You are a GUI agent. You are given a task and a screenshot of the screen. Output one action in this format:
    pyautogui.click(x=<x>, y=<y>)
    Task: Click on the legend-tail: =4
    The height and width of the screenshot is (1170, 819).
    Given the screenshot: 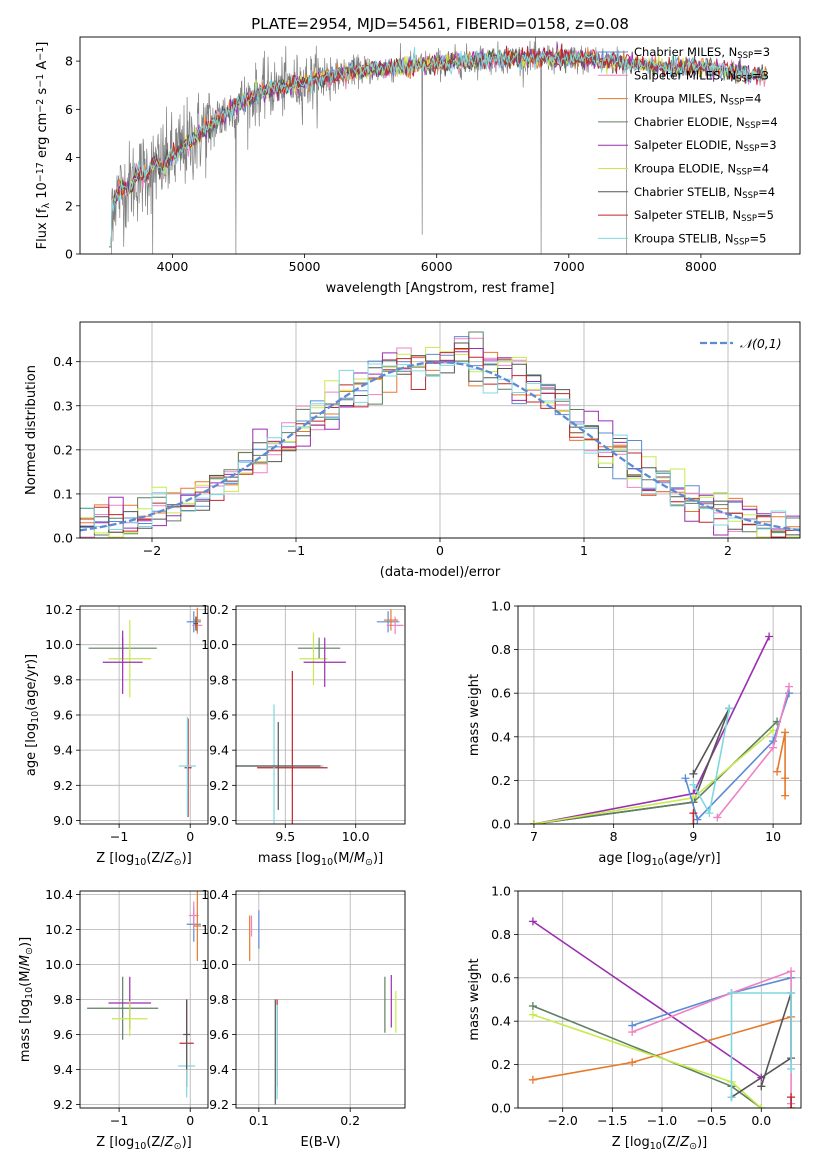 What is the action you would take?
    pyautogui.click(x=769, y=122)
    